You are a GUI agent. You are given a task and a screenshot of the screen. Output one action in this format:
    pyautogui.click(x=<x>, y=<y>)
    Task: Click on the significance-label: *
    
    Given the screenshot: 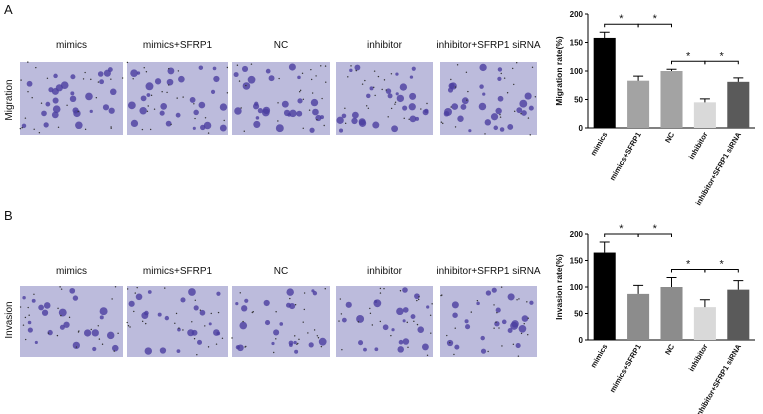 What is the action you would take?
    pyautogui.click(x=621, y=19)
    